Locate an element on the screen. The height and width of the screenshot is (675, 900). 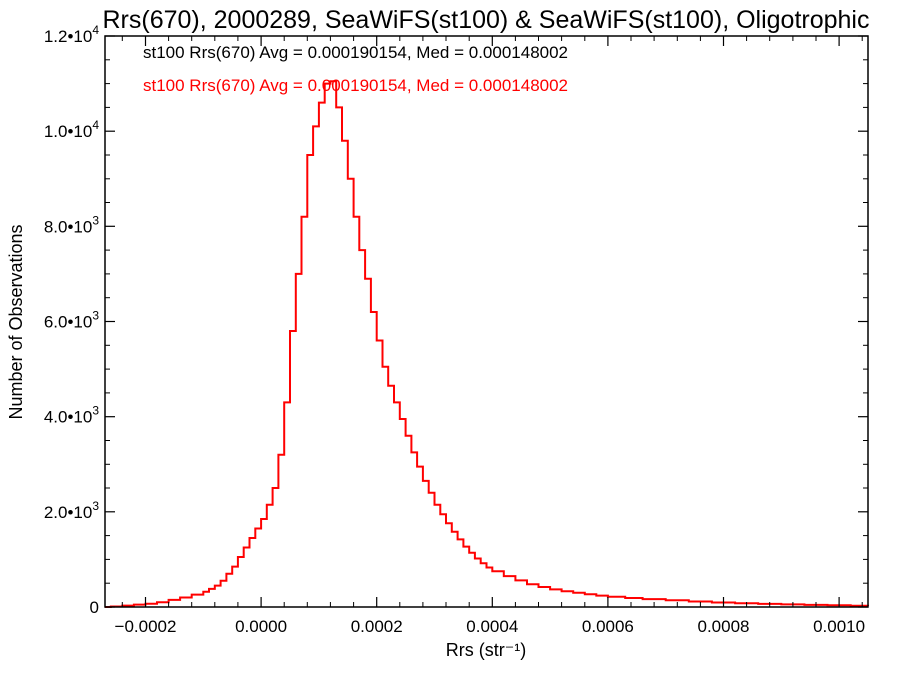
x-tick-label: 0.0006 is located at coordinates (608, 626).